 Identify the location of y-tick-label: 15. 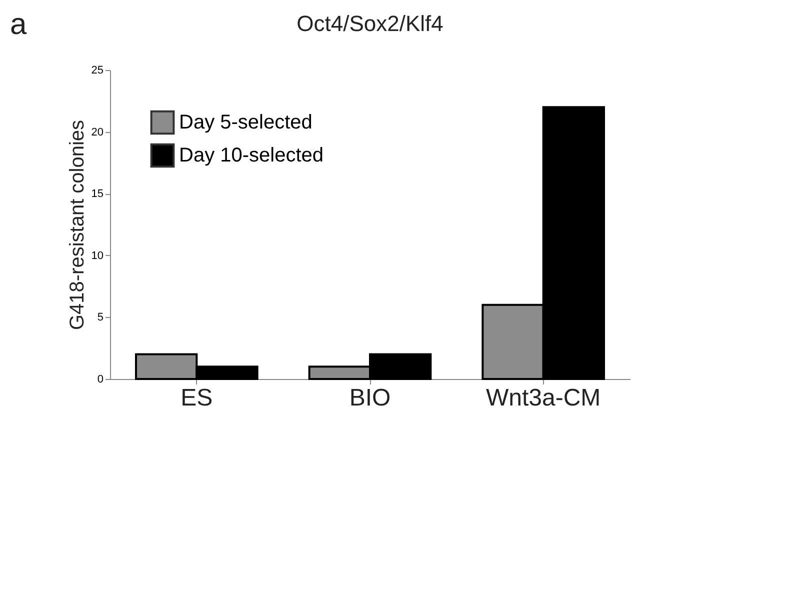
(97, 194).